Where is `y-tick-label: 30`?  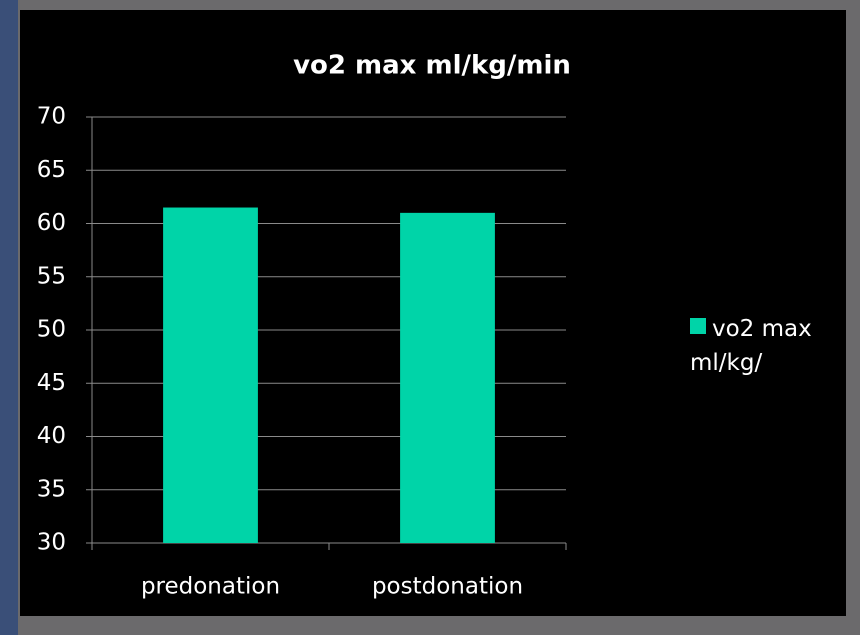
y-tick-label: 30 is located at coordinates (51, 543).